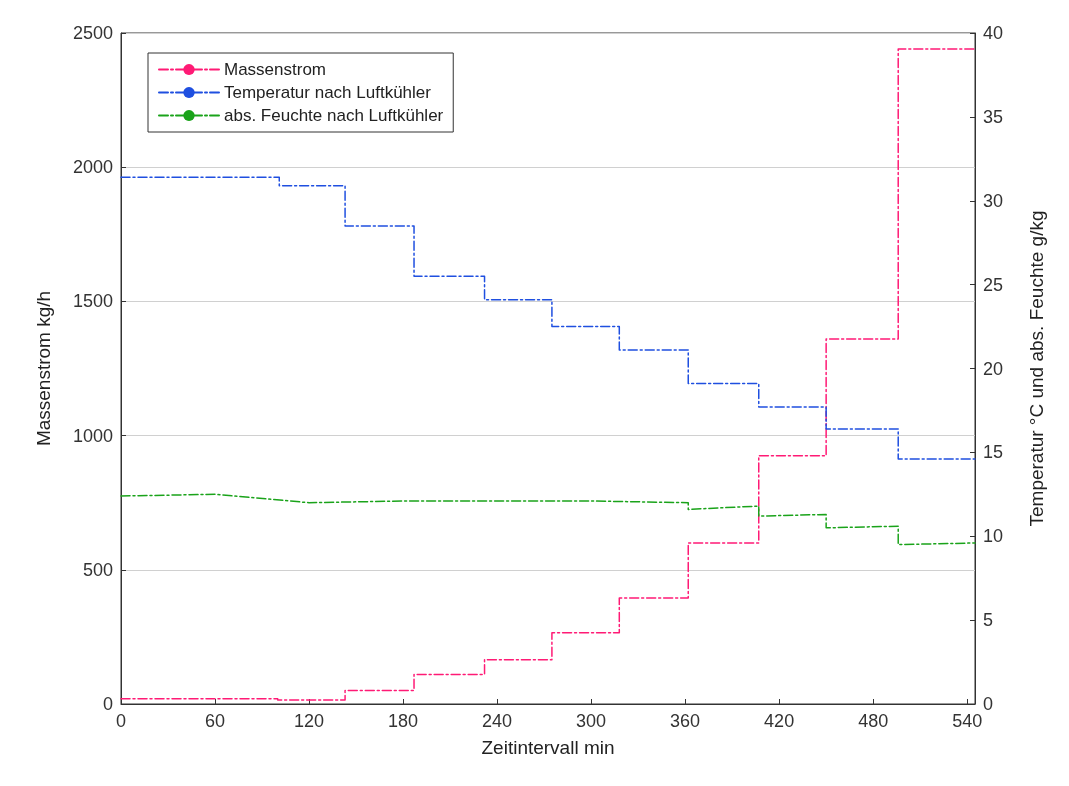  Describe the element at coordinates (328, 92) in the screenshot. I see `legend-label: Temperatur nach Luftkühler` at that location.